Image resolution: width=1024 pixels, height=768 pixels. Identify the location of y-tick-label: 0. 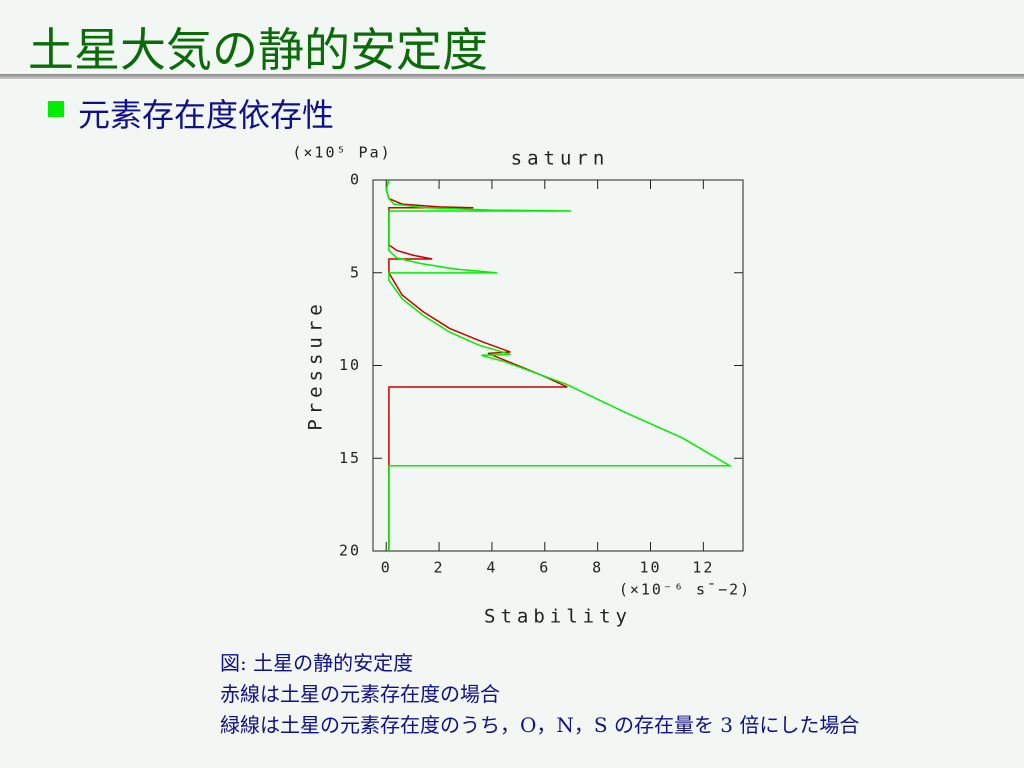
(355, 180).